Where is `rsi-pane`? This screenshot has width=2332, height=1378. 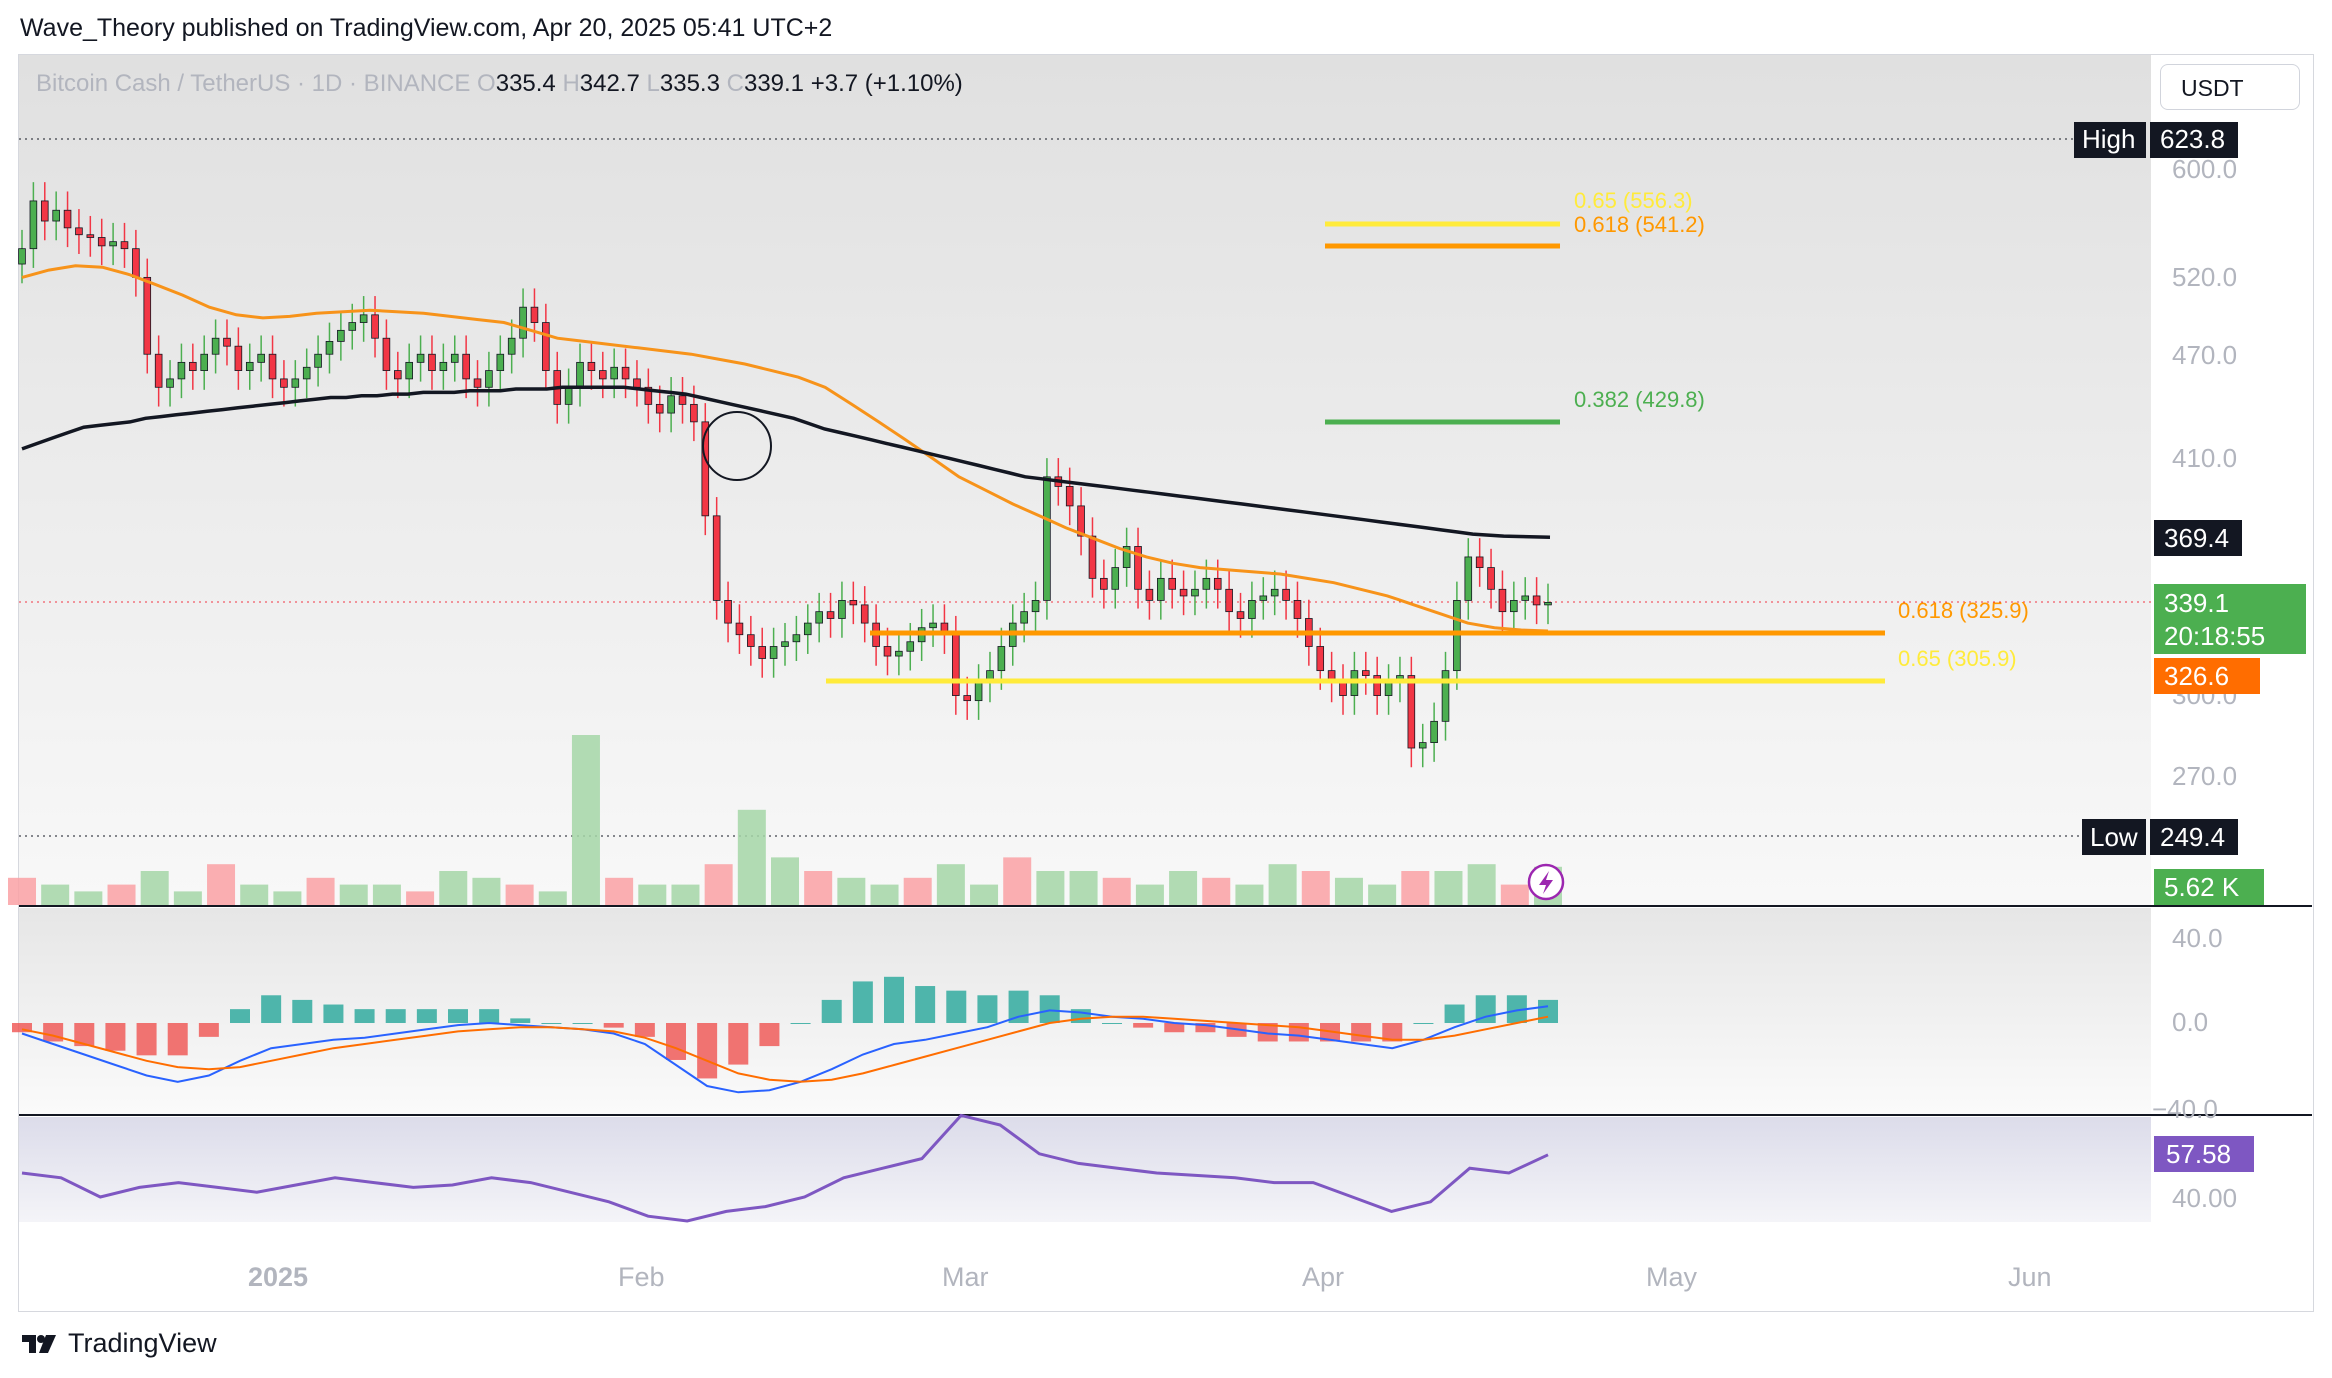 rsi-pane is located at coordinates (1085, 1169).